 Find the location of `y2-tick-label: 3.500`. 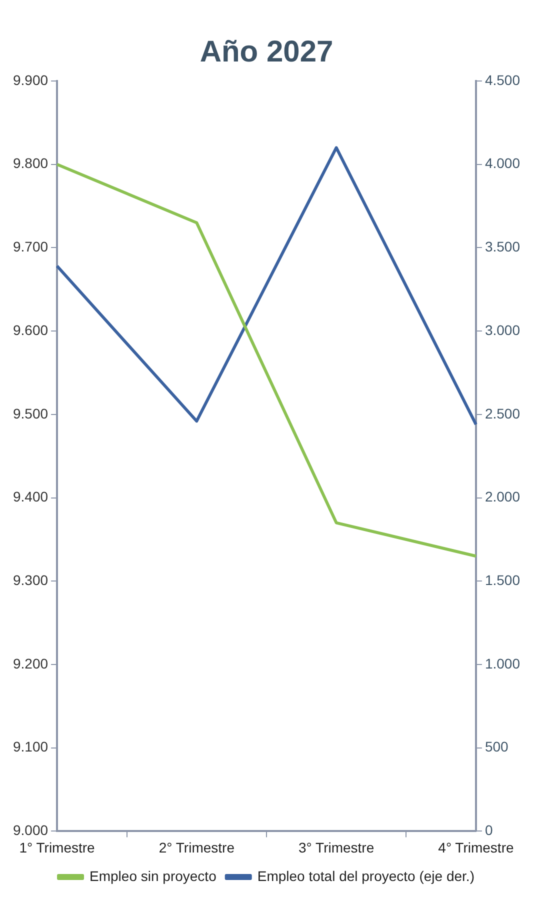

y2-tick-label: 3.500 is located at coordinates (502, 246).